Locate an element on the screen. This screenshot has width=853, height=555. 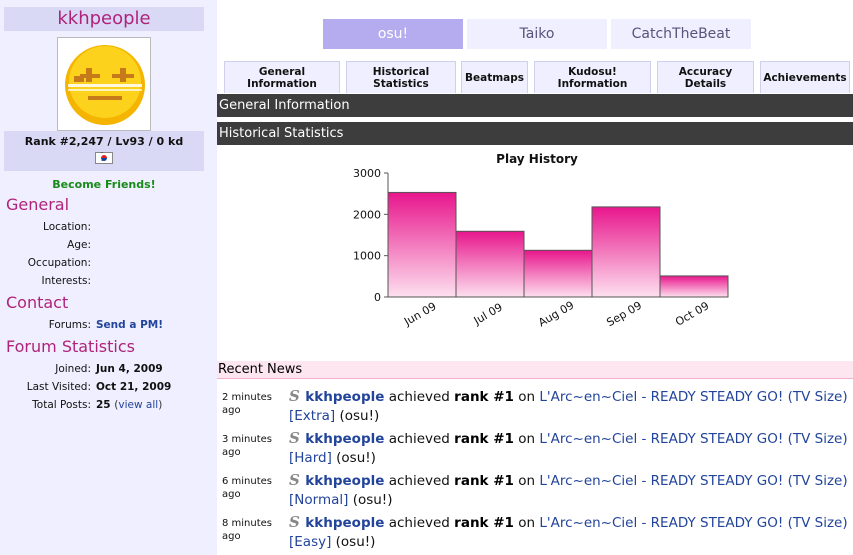
avatar-face-icon is located at coordinates (104, 84).